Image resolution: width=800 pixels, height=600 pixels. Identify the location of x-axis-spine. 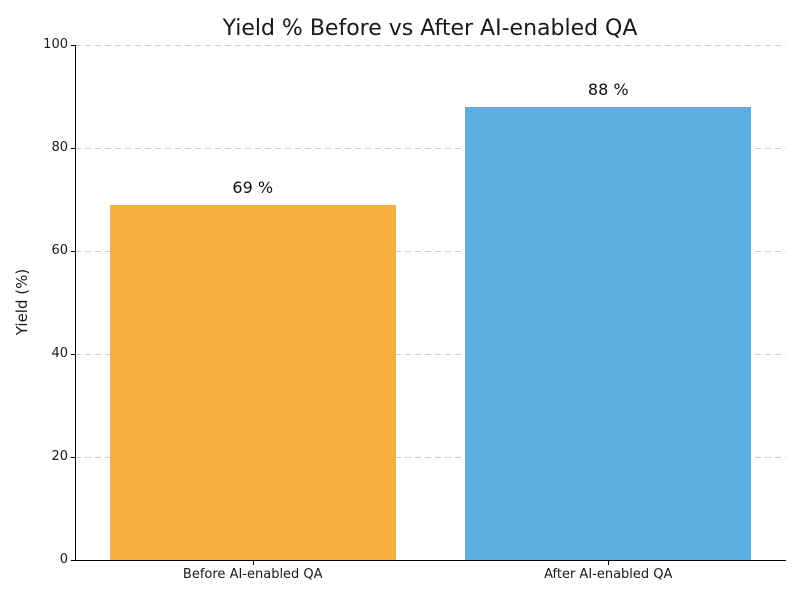
(430, 560).